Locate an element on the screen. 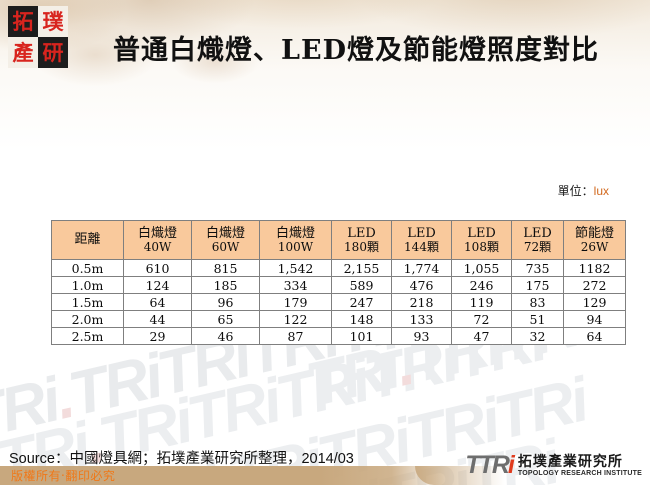 The image size is (650, 485). column-header-distance: 距離 is located at coordinates (87, 240).